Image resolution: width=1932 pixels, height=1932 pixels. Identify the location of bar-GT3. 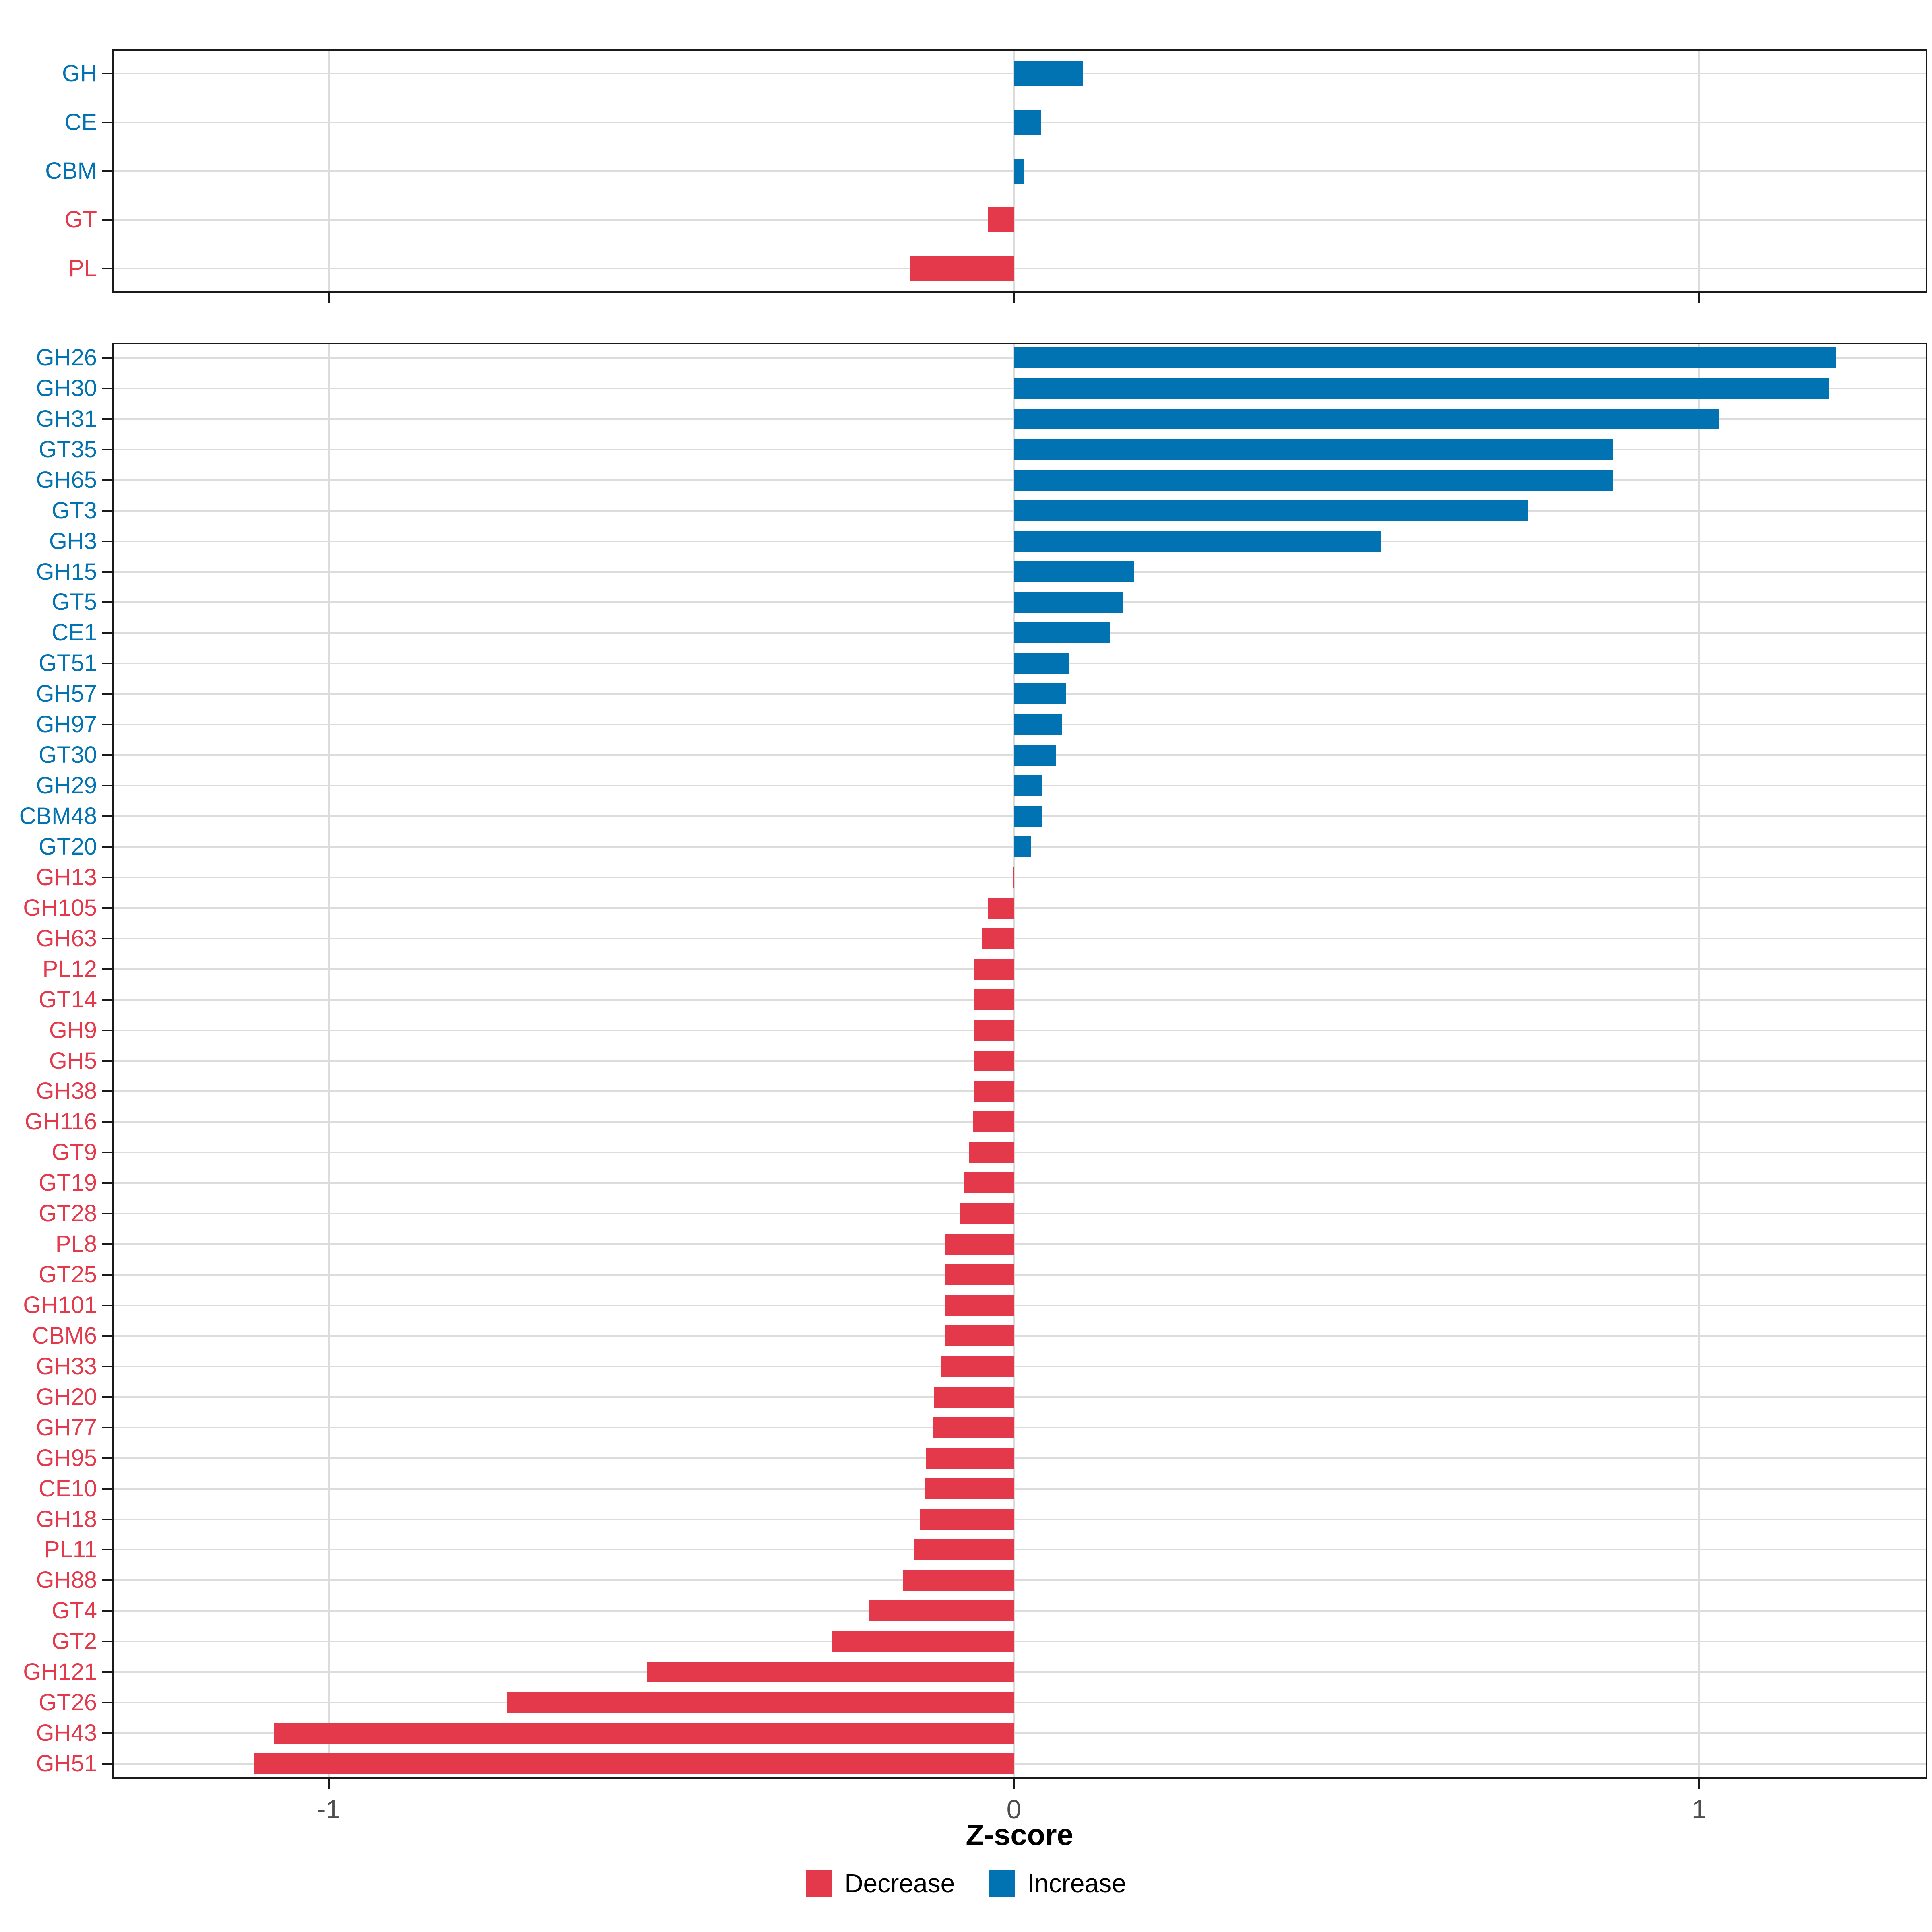
(1271, 510).